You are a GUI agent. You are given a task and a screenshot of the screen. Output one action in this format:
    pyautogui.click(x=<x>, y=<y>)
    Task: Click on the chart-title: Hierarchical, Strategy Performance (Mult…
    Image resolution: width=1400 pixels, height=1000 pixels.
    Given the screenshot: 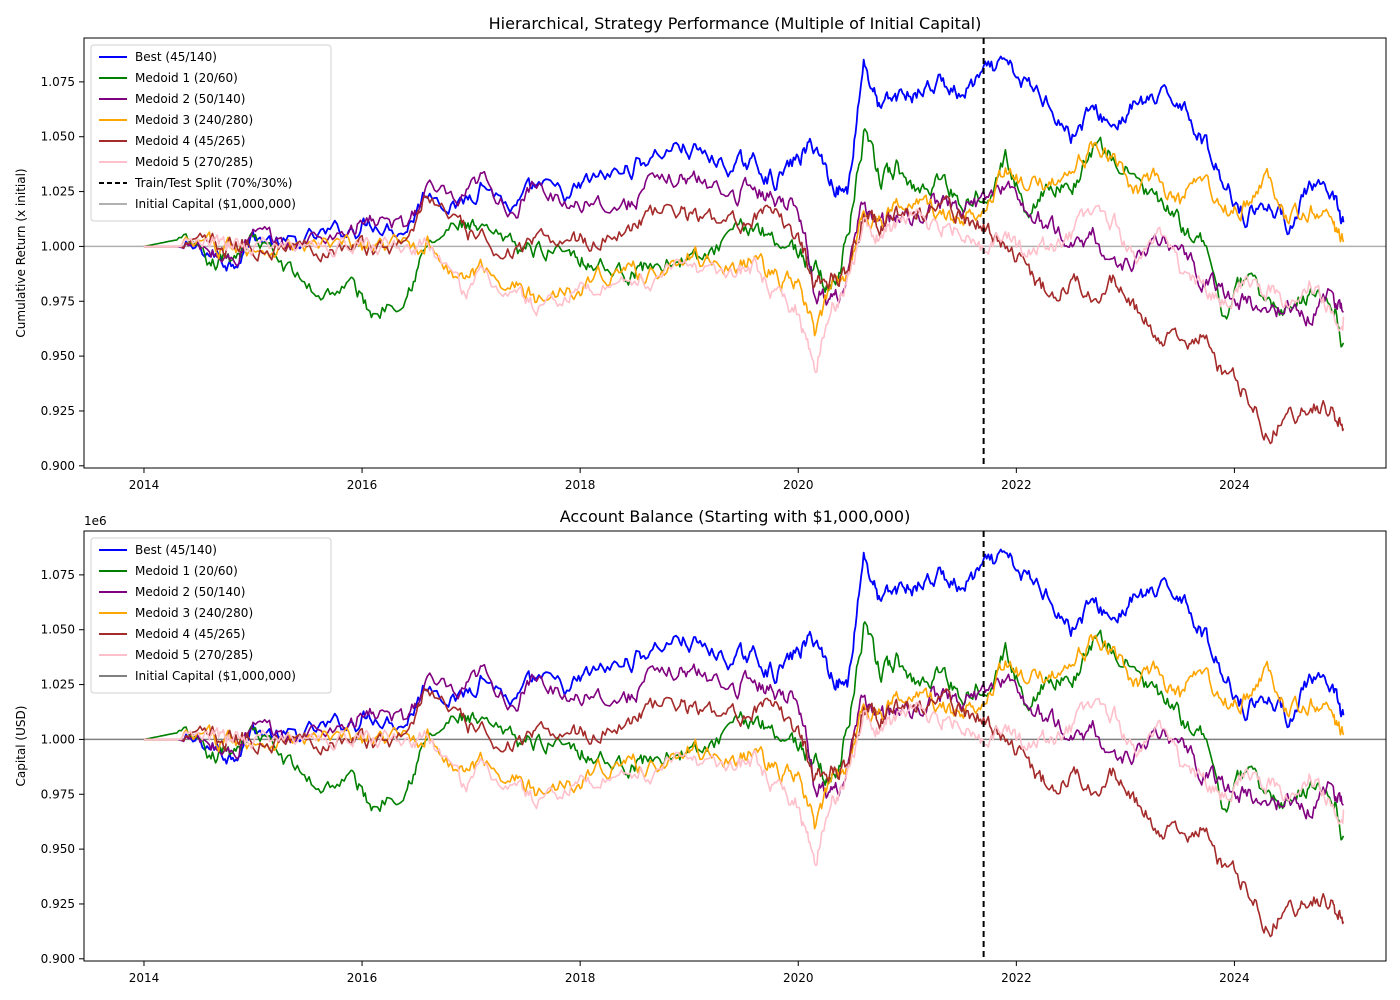 What is the action you would take?
    pyautogui.click(x=735, y=23)
    